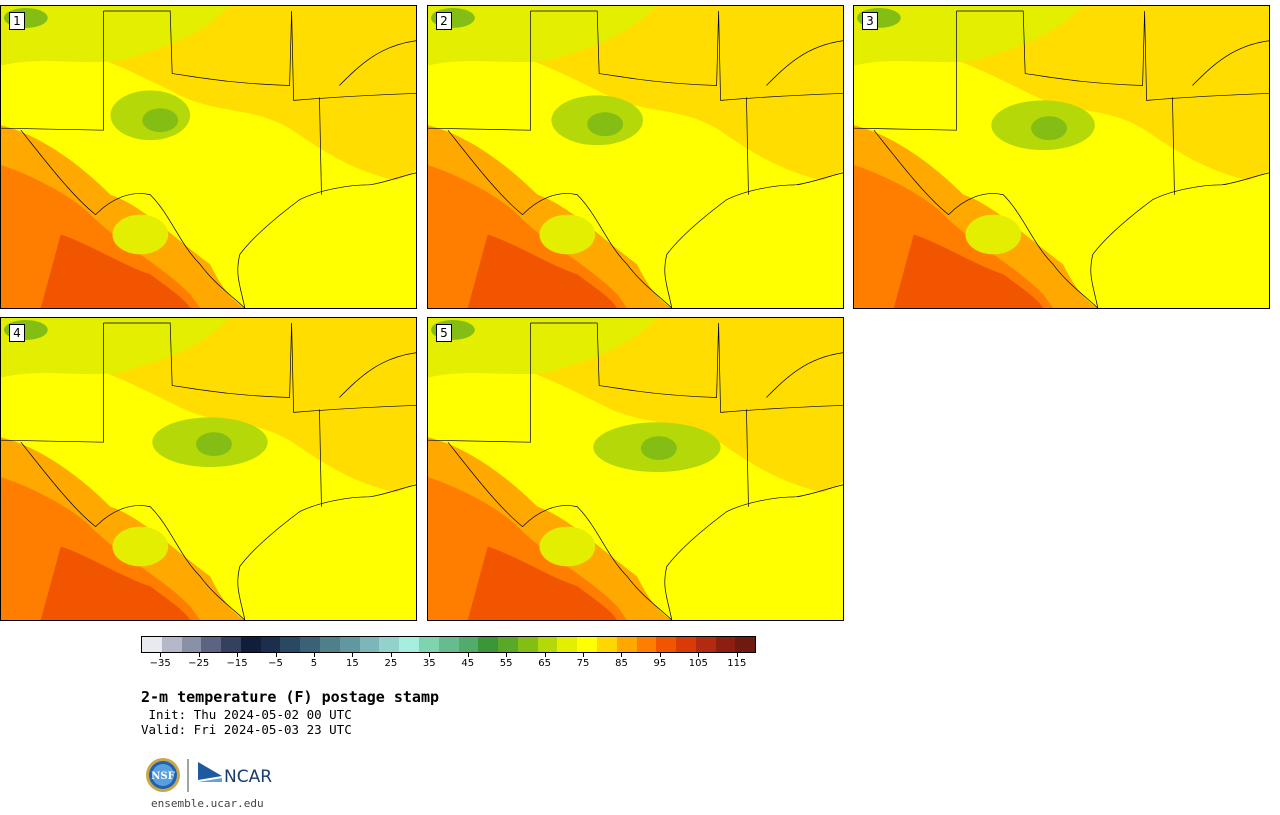 The image size is (1280, 815). I want to click on valid-time: Valid: Fri 2024-05-03 23 UTC, so click(246, 729).